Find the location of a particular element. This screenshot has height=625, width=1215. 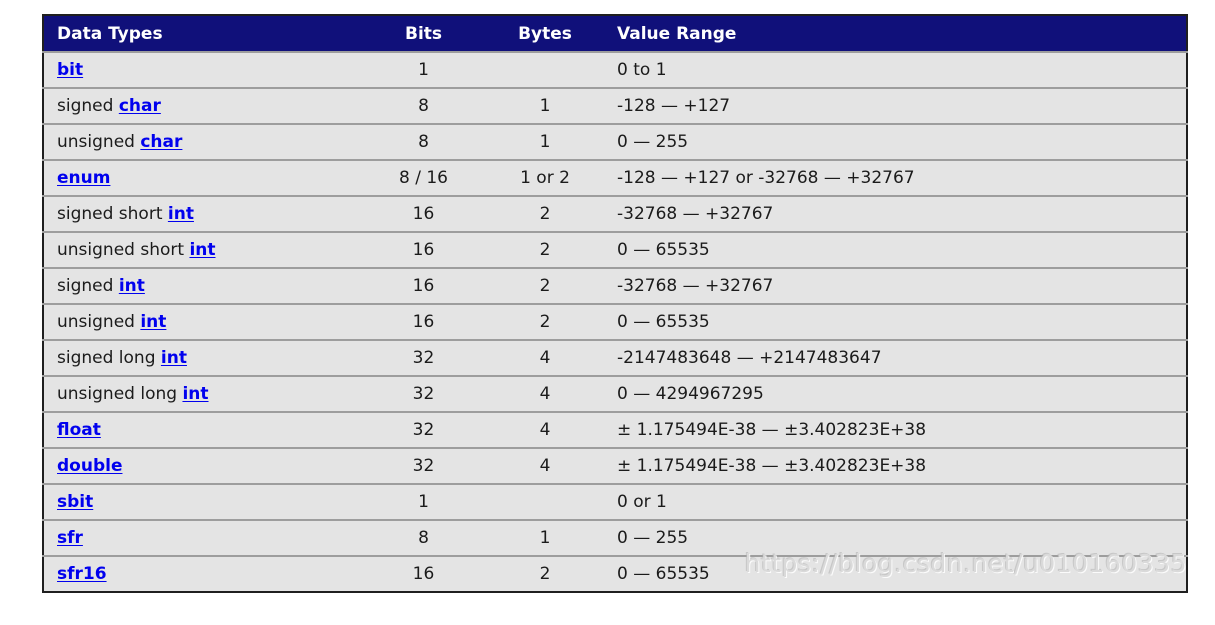

bits-cell: 8 / 16 is located at coordinates (423, 177).